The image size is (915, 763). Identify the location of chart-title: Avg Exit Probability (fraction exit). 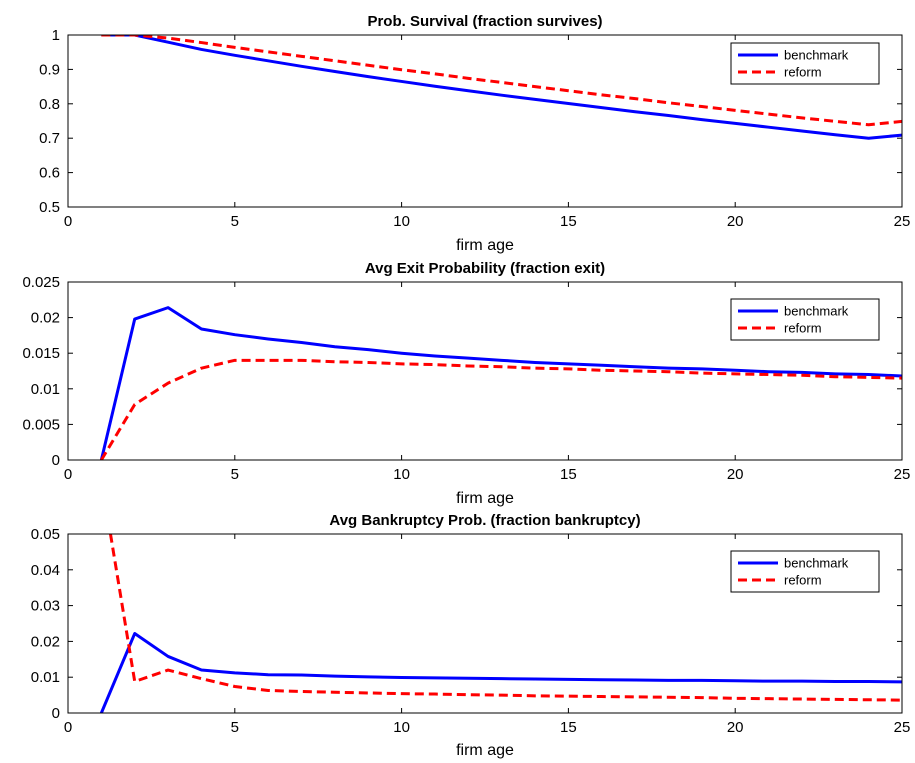
(485, 268).